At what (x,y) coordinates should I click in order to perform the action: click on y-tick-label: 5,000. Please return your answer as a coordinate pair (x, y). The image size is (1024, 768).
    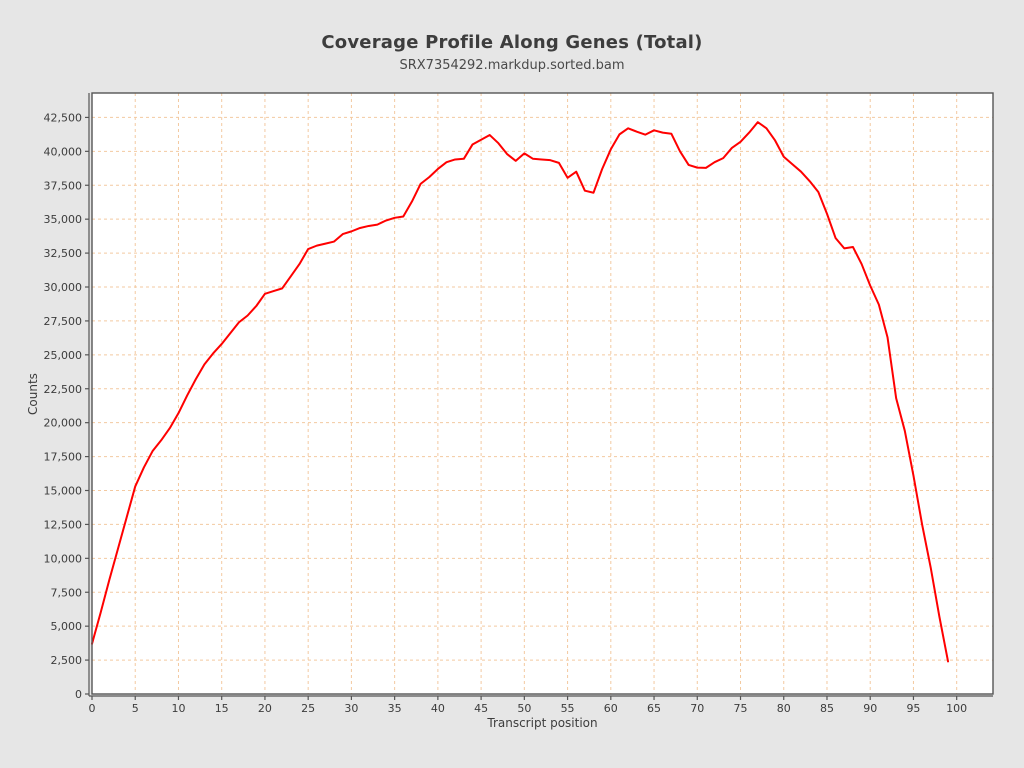
    Looking at the image, I should click on (67, 626).